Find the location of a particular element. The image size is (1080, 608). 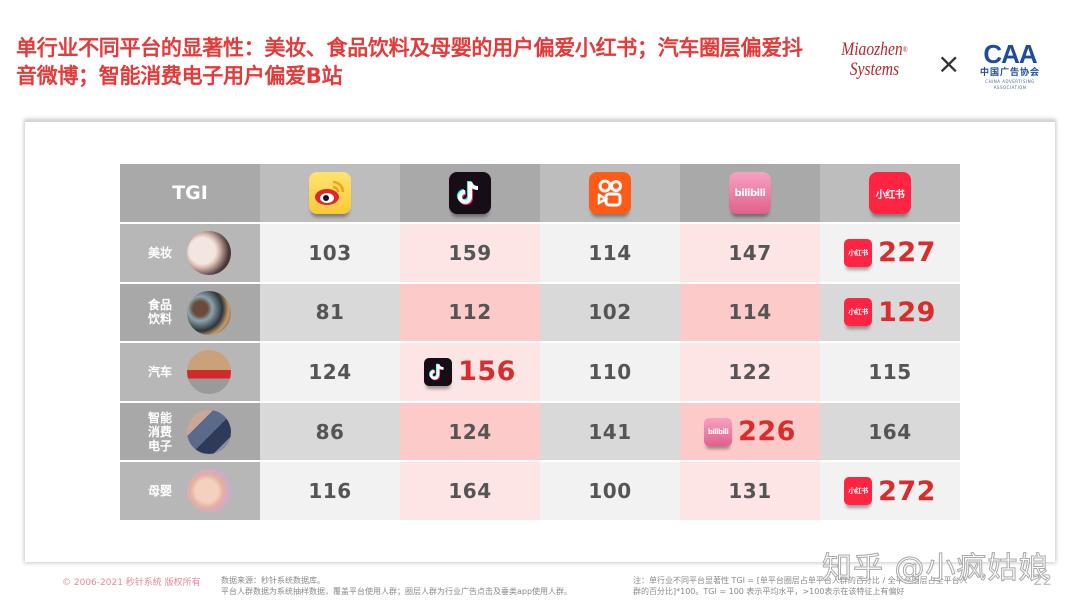

tgi-value: 110 is located at coordinates (610, 371).